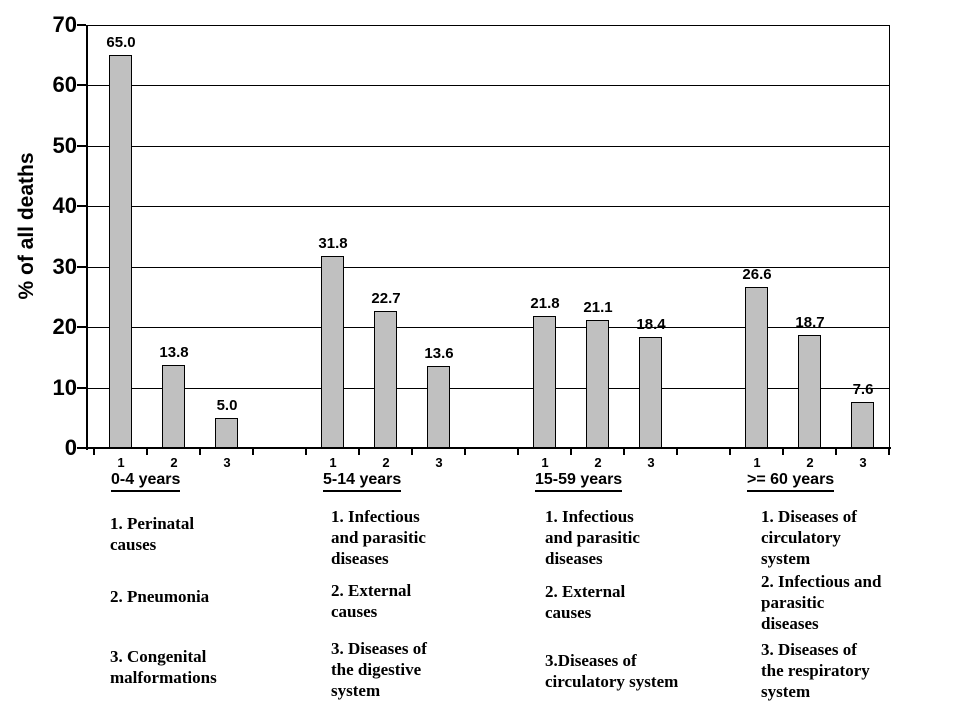 The image size is (960, 720). I want to click on bar-value-label: 21.8, so click(545, 303).